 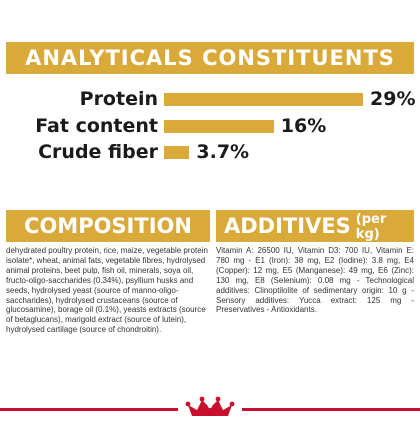 I want to click on additives-title-banner: ADDITIVES (per kg), so click(x=315, y=226).